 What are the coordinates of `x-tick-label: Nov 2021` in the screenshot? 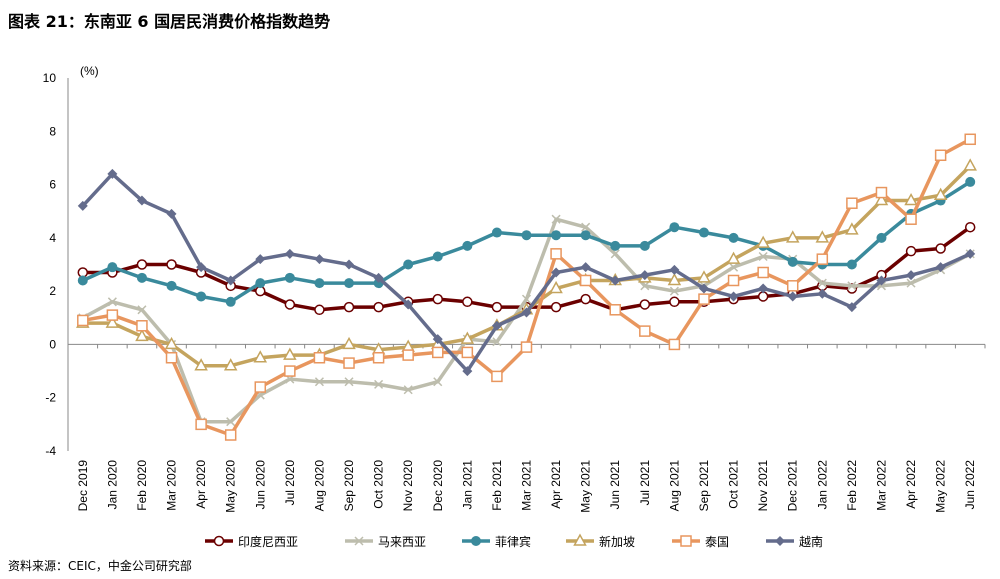 It's located at (763, 486).